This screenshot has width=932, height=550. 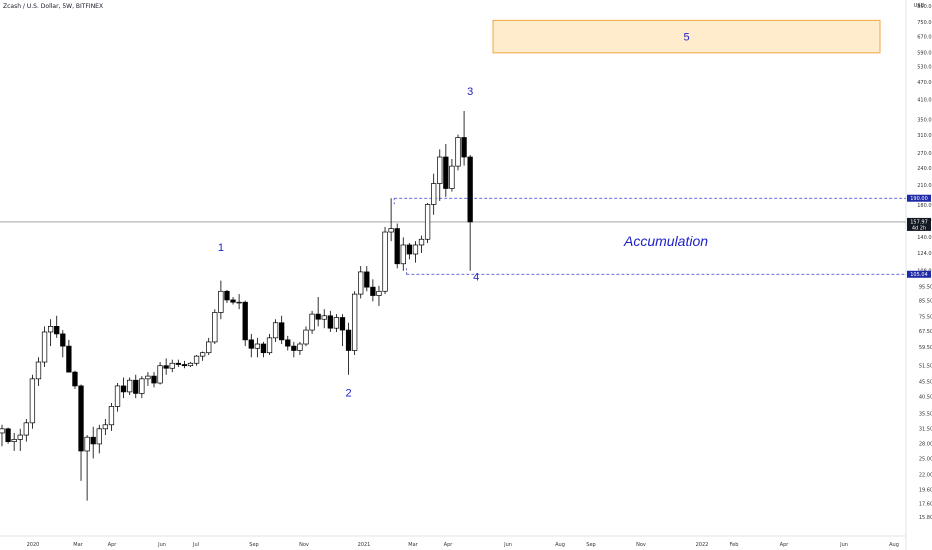 What do you see at coordinates (925, 490) in the screenshot?
I see `y-tick-label: 19.60` at bounding box center [925, 490].